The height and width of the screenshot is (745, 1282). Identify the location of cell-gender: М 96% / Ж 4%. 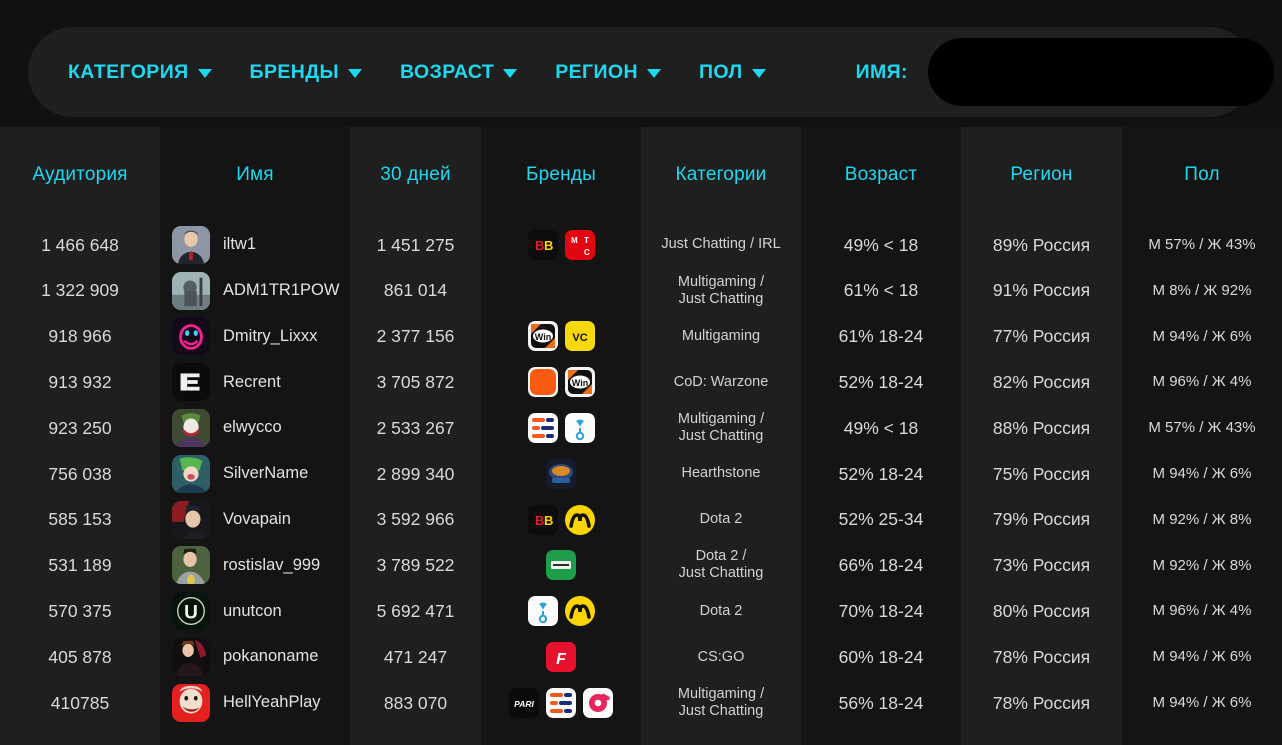
(1202, 382).